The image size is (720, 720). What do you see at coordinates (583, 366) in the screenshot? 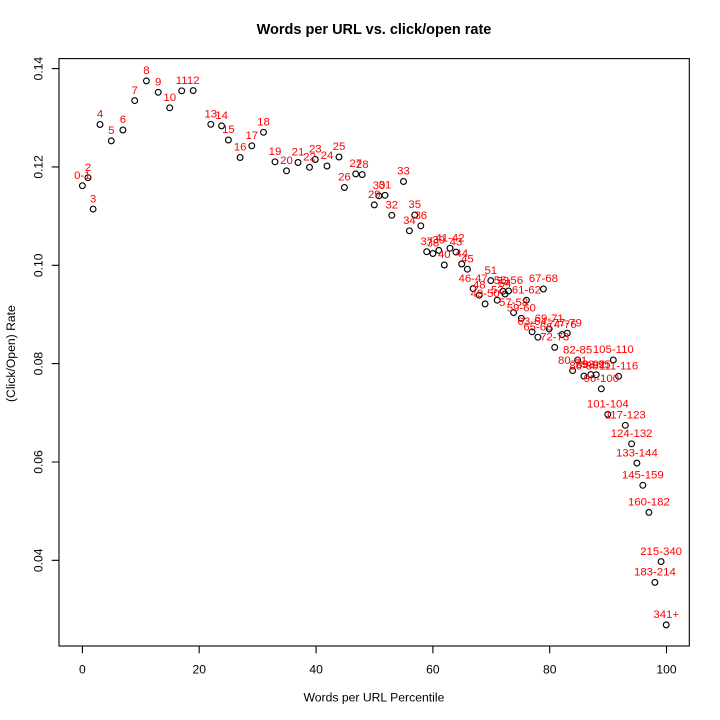
I see `svg-text: 86-88` at bounding box center [583, 366].